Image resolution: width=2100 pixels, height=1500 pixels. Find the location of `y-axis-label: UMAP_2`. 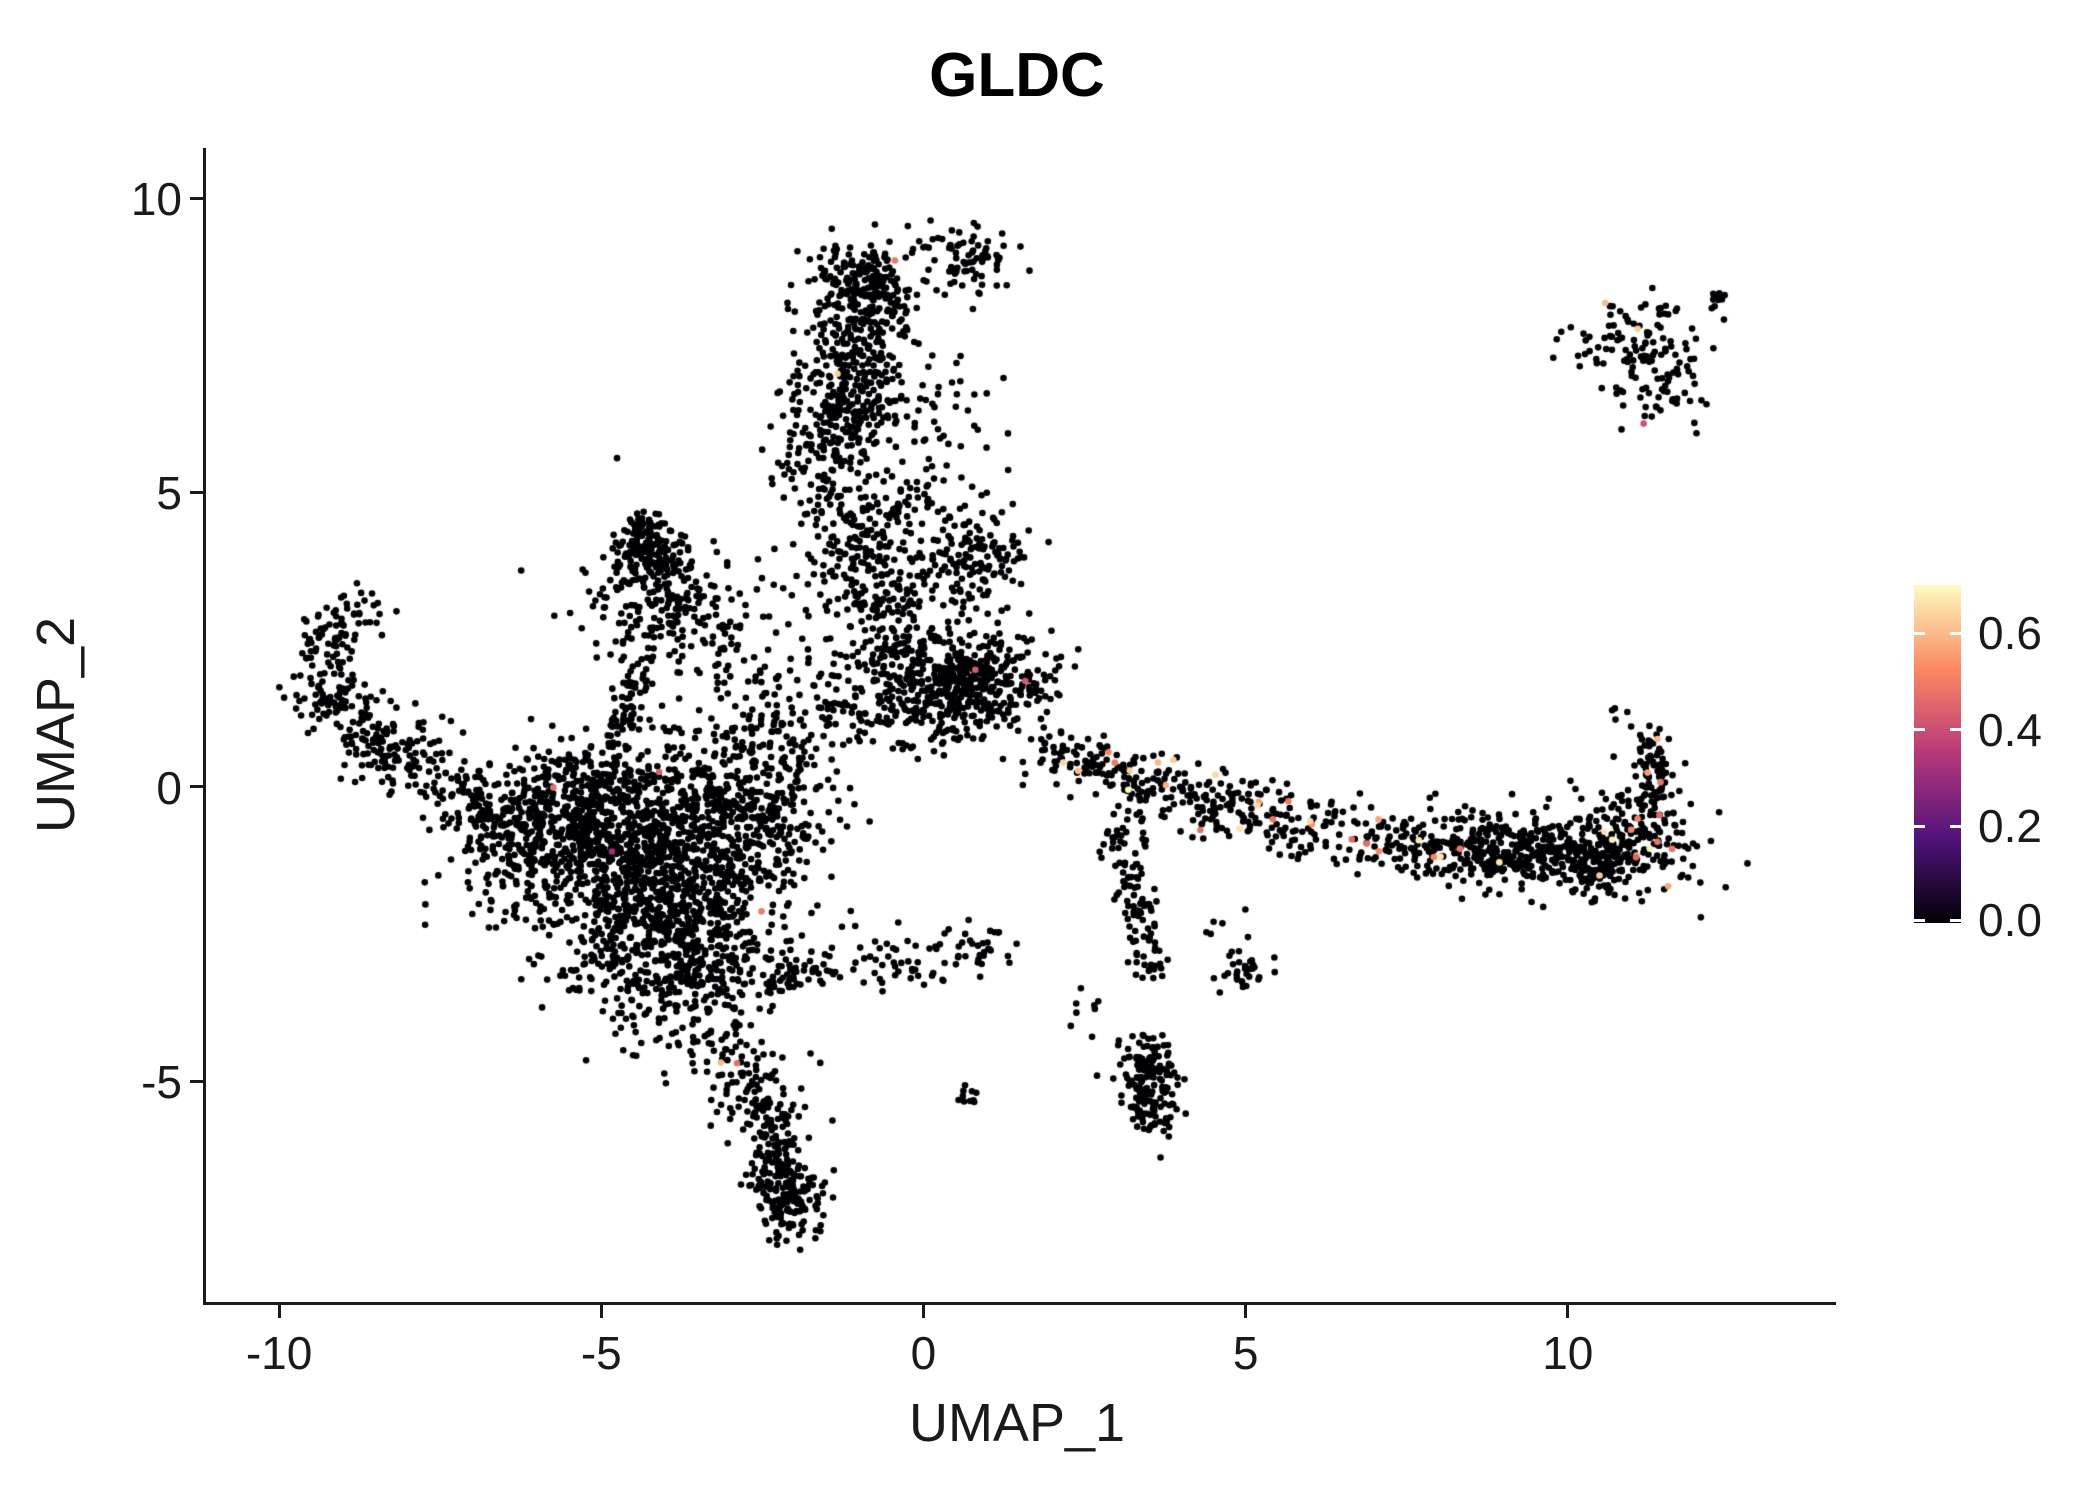

y-axis-label: UMAP_2 is located at coordinates (56, 725).